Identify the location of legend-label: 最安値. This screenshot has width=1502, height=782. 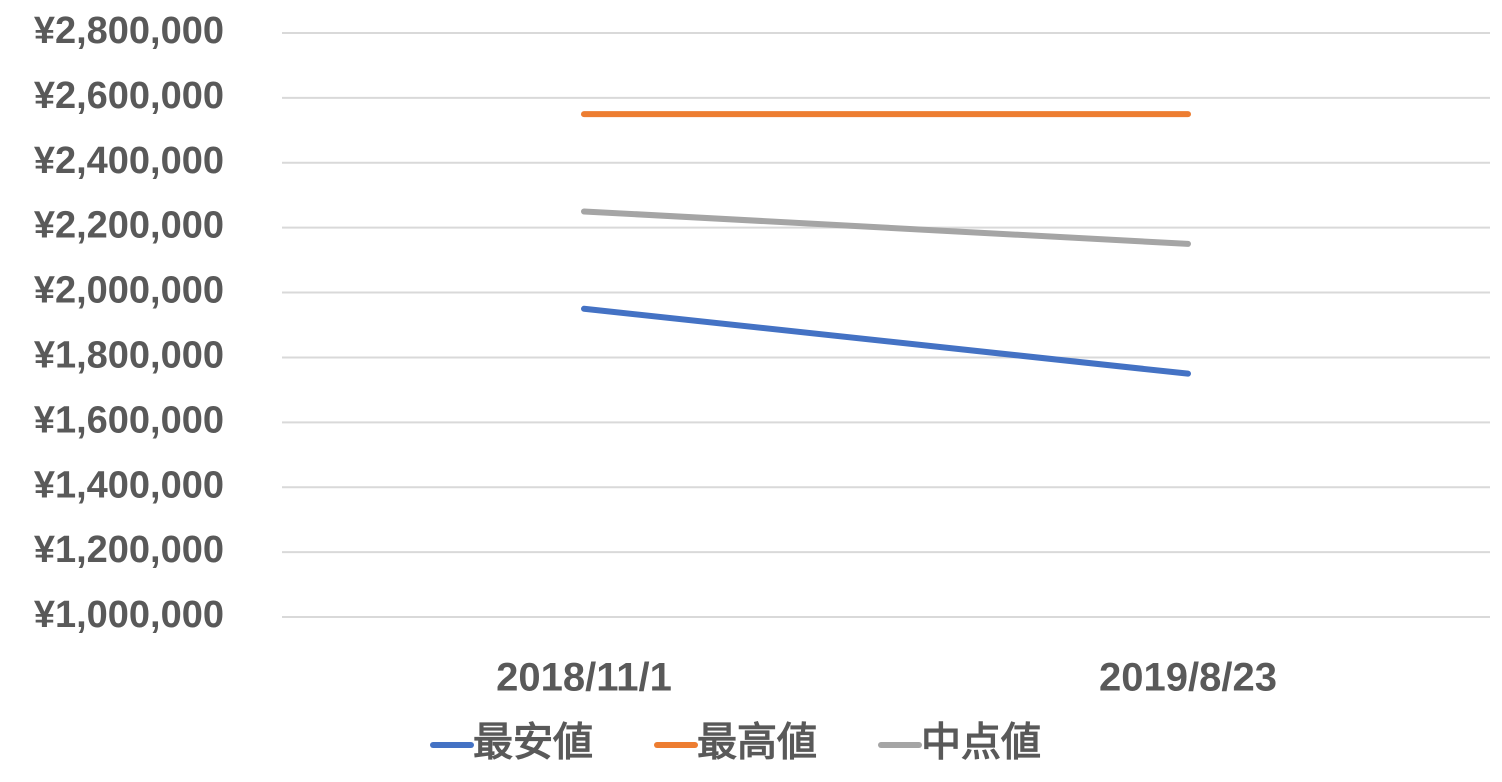
(533, 743).